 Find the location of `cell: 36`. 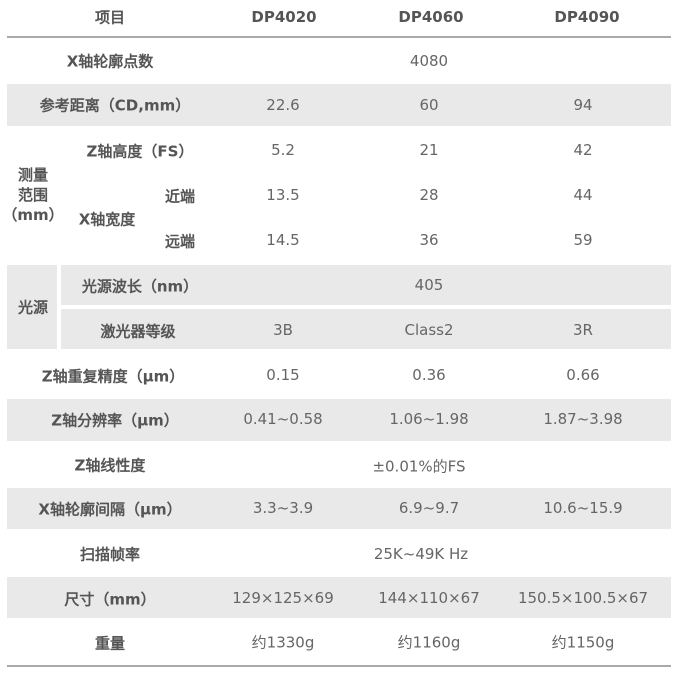

cell: 36 is located at coordinates (429, 240).